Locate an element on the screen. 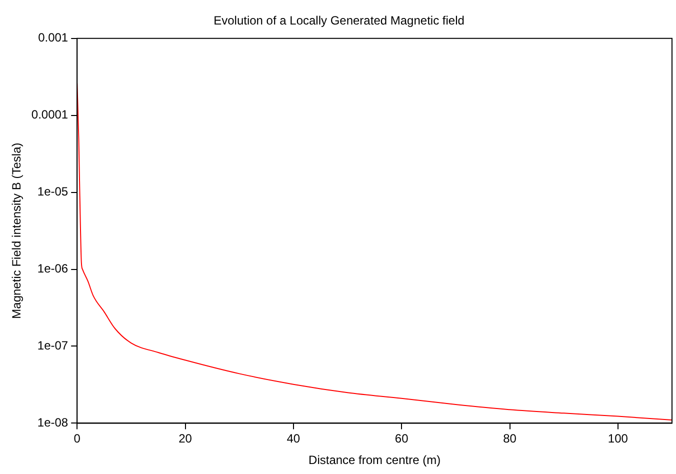 The image size is (676, 474). x-axis-title: Distance from centre (m) is located at coordinates (374, 460).